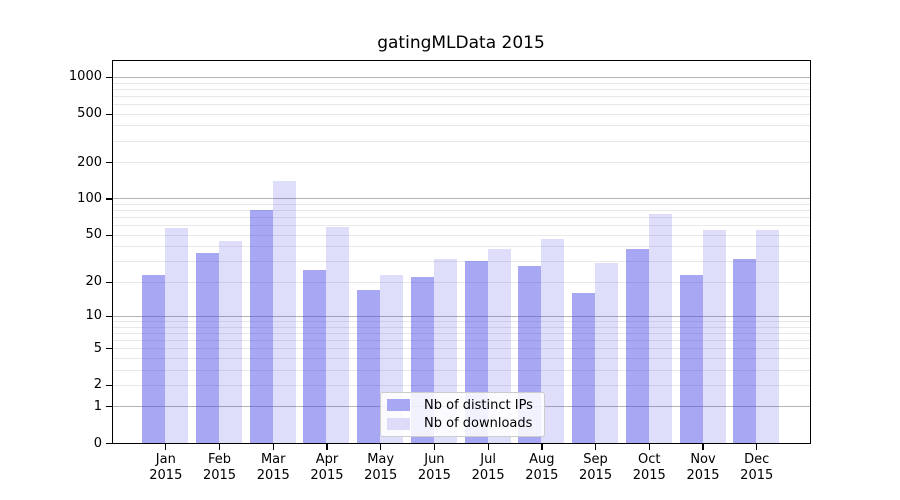  I want to click on x-tick-label: May 2015, so click(381, 468).